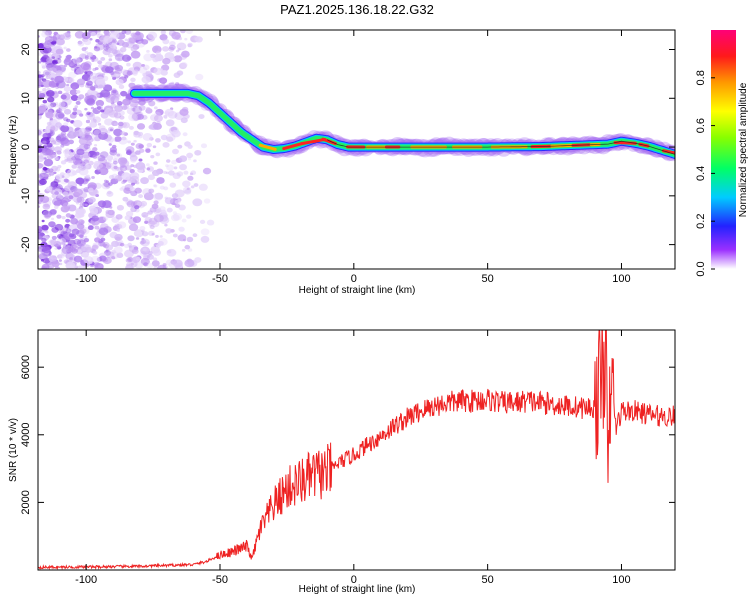 This screenshot has height=600, width=750. What do you see at coordinates (354, 580) in the screenshot?
I see `x-tick-label: 0` at bounding box center [354, 580].